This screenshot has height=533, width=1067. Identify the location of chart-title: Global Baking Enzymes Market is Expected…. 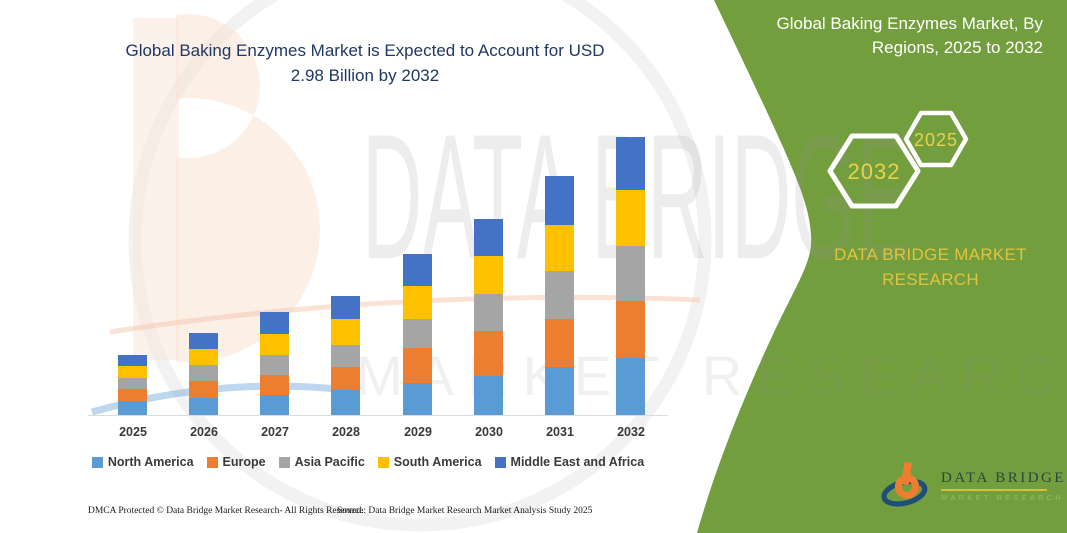
(365, 63).